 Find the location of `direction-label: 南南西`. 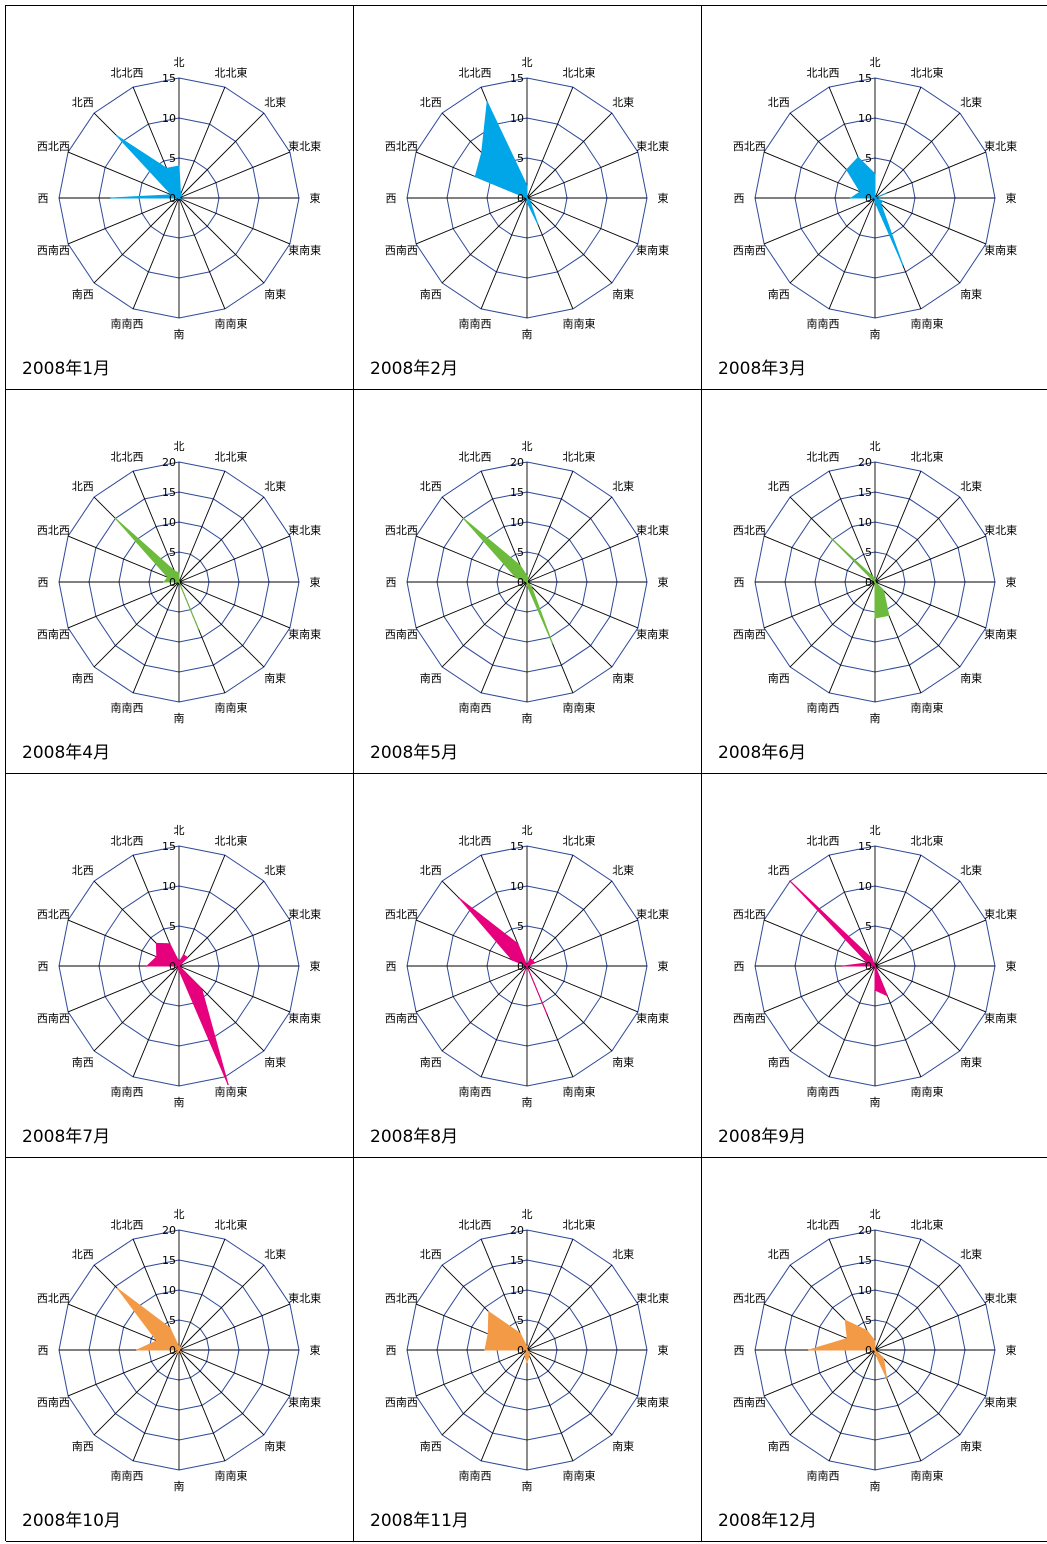

direction-label: 南南西 is located at coordinates (127, 1092).